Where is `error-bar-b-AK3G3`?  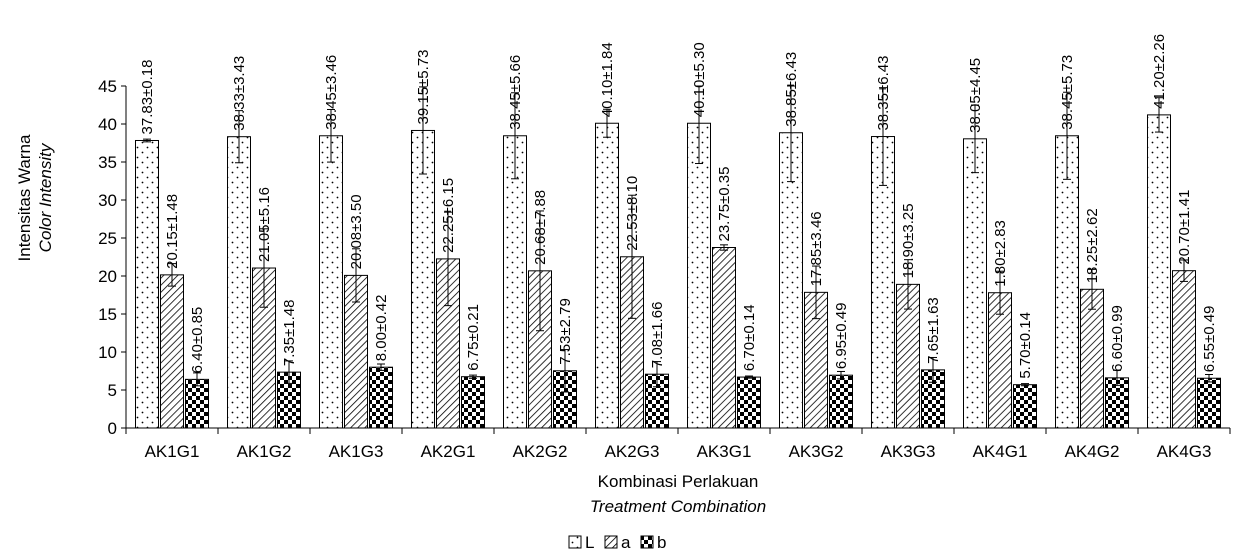
error-bar-b-AK3G3 is located at coordinates (933, 369).